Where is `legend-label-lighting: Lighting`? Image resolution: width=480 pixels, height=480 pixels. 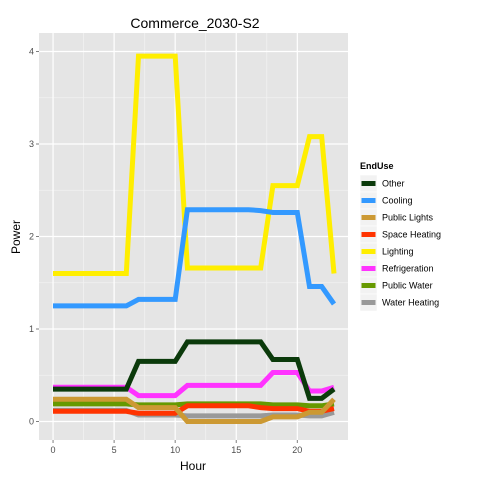
legend-label-lighting: Lighting is located at coordinates (398, 252).